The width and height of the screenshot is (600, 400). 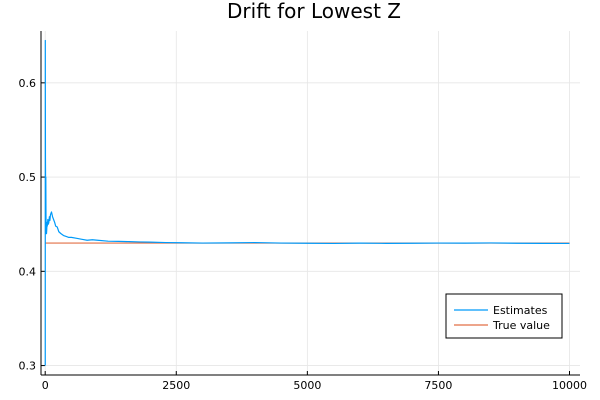 What do you see at coordinates (28, 177) in the screenshot?
I see `y-tick-label-2: 0.5` at bounding box center [28, 177].